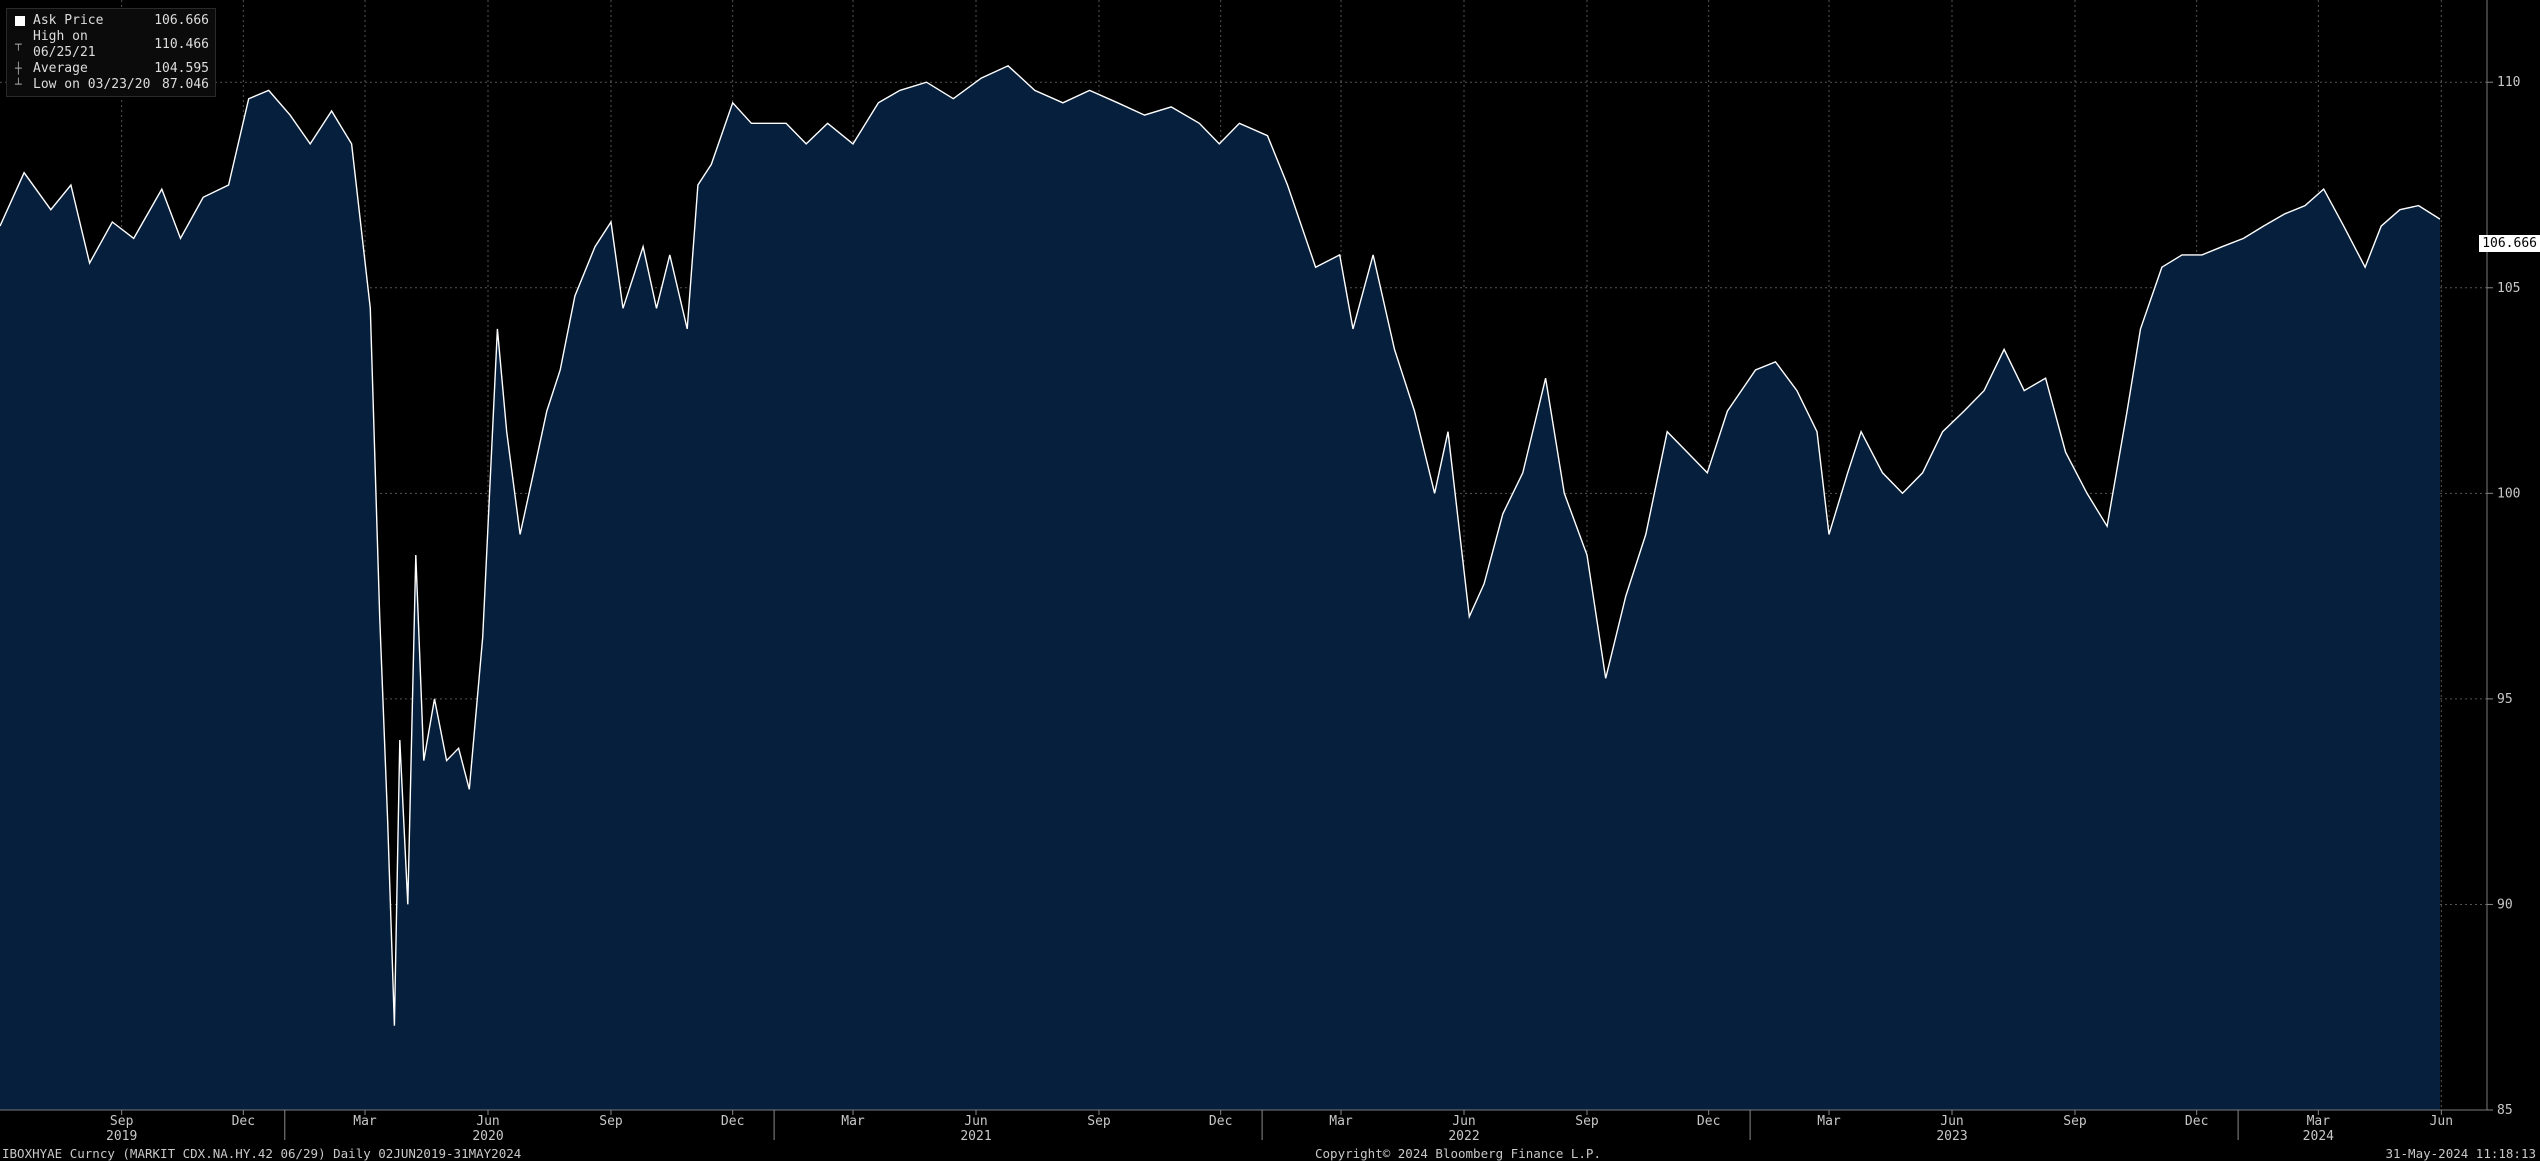 This screenshot has height=1161, width=2540. I want to click on x-year-label: 2024, so click(2318, 1136).